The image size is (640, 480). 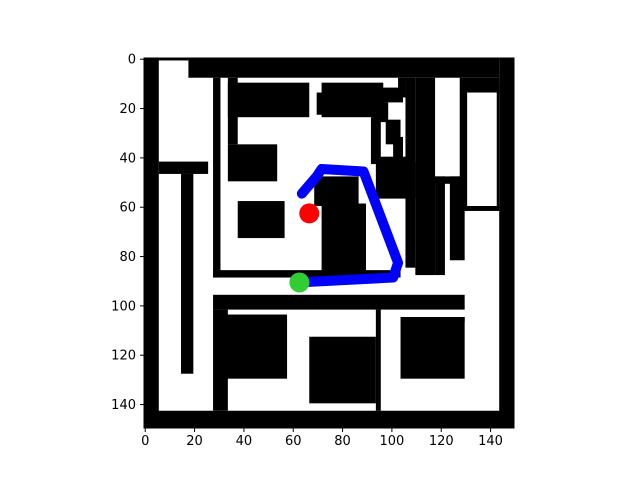 What do you see at coordinates (244, 441) in the screenshot?
I see `x-tick-label: 40` at bounding box center [244, 441].